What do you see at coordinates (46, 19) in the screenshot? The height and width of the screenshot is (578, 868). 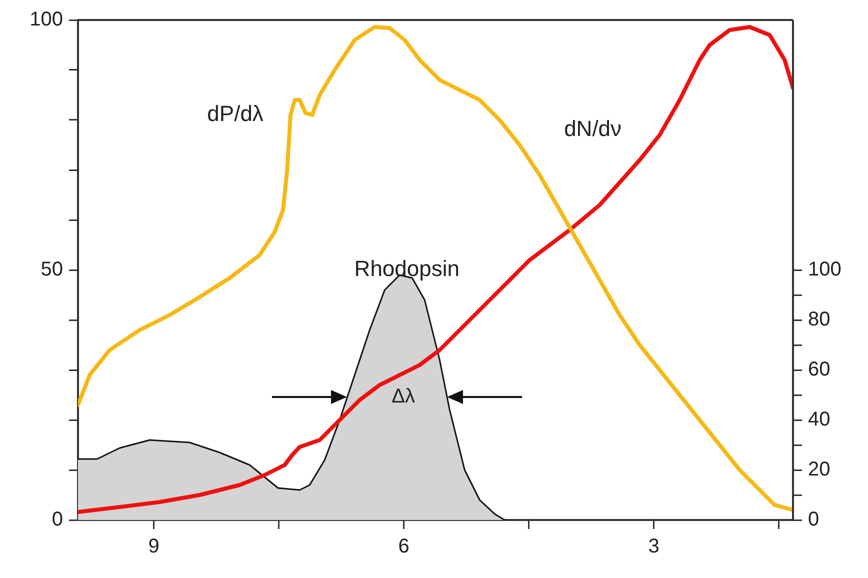 I see `y-tick-label: 100` at bounding box center [46, 19].